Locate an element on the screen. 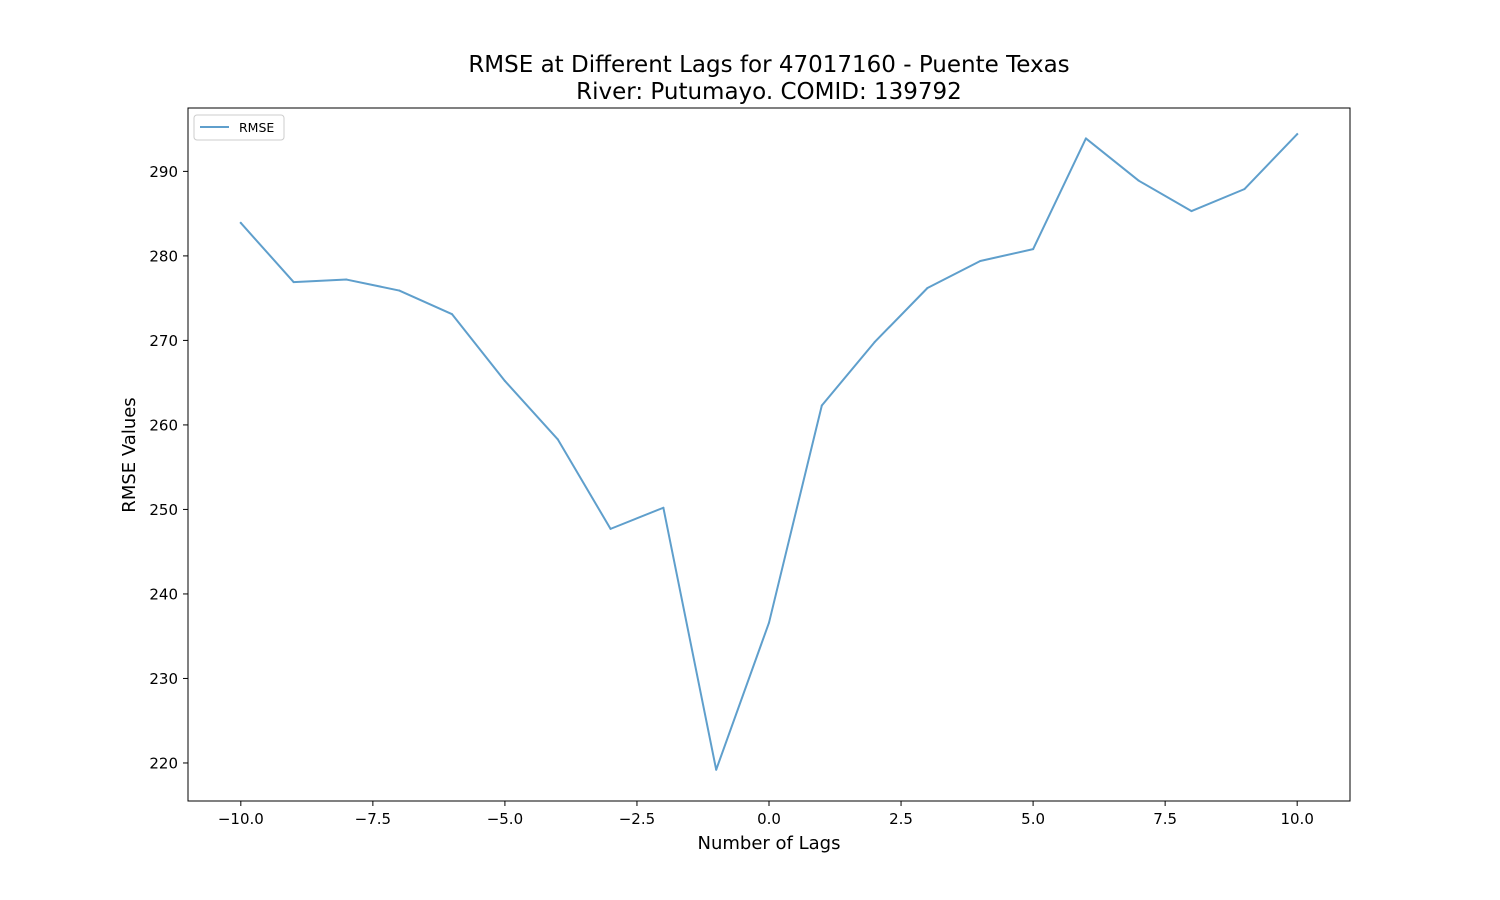 The height and width of the screenshot is (900, 1500). x-axis-label: Number of Lags is located at coordinates (769, 843).